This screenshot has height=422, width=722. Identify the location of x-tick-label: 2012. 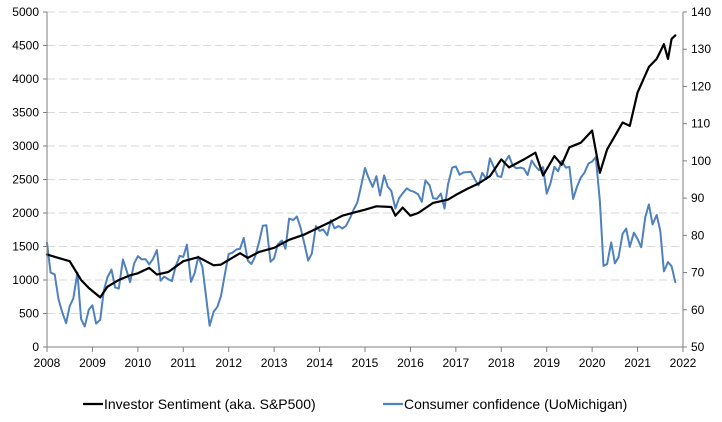
(228, 363).